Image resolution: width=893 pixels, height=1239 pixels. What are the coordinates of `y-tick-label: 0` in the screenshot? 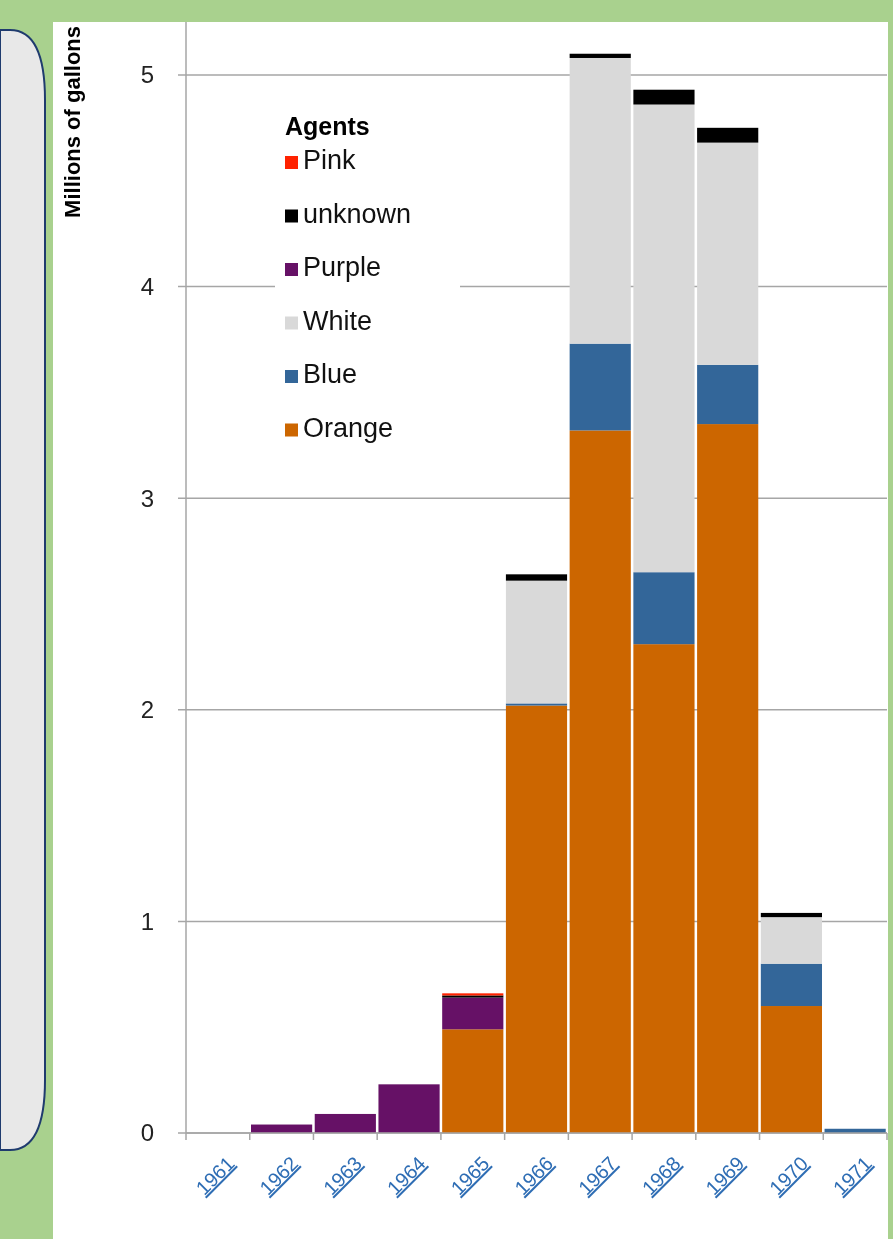 It's located at (147, 1133).